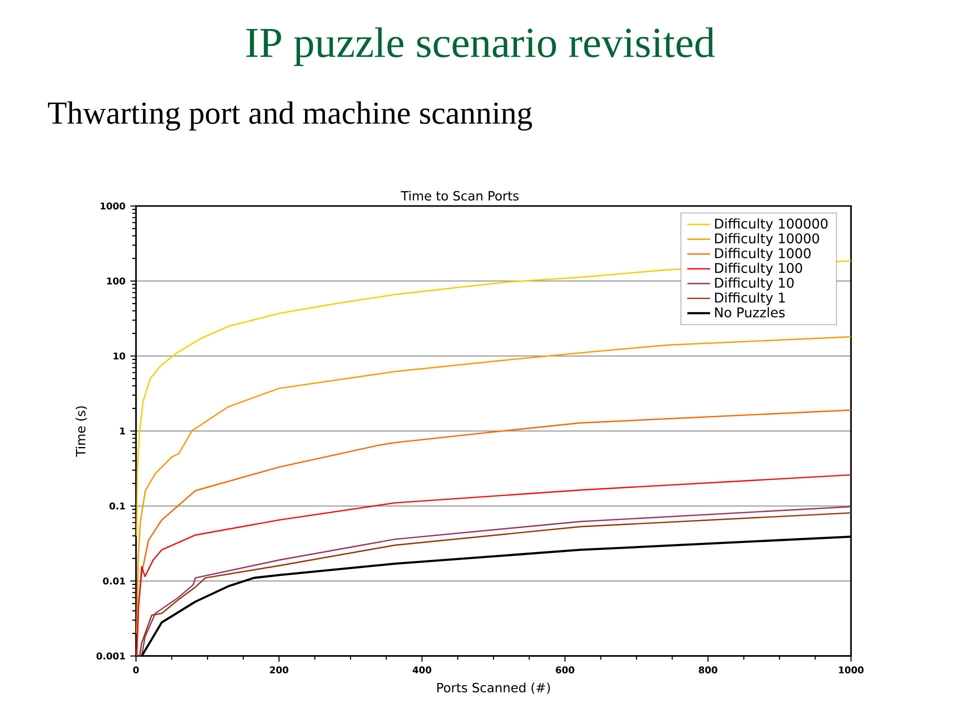 The image size is (960, 720). Describe the element at coordinates (767, 239) in the screenshot. I see `legend-label: Difficulty 10000` at that location.